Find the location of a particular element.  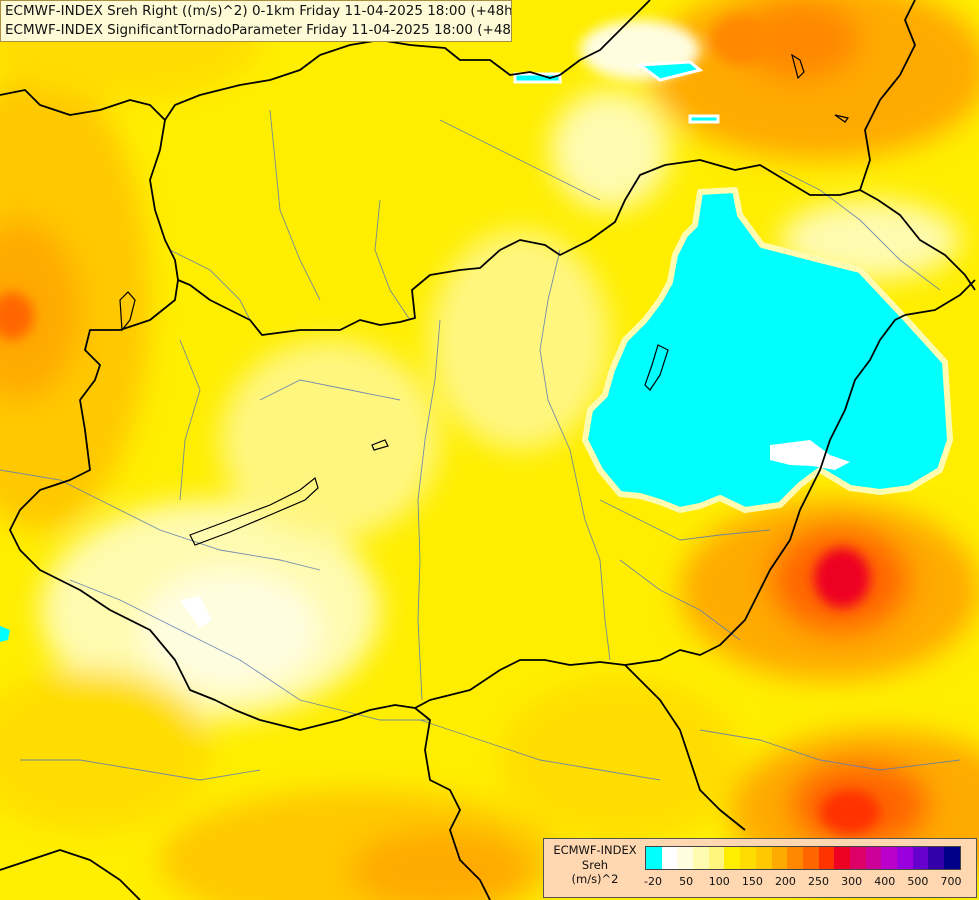

legend-title-parameter: Sreh is located at coordinates (595, 864).